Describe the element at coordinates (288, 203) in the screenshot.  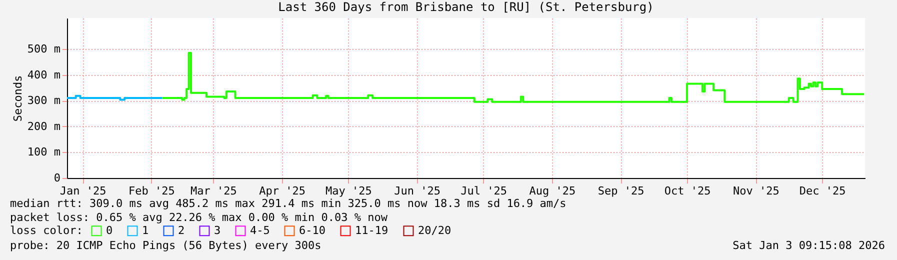
I see `text: median rtt: 309.0 ms avg 485.2 ms max 291.4 ms min 325.0 ms now 18.3 ms sd 16.9 am/s` at that location.